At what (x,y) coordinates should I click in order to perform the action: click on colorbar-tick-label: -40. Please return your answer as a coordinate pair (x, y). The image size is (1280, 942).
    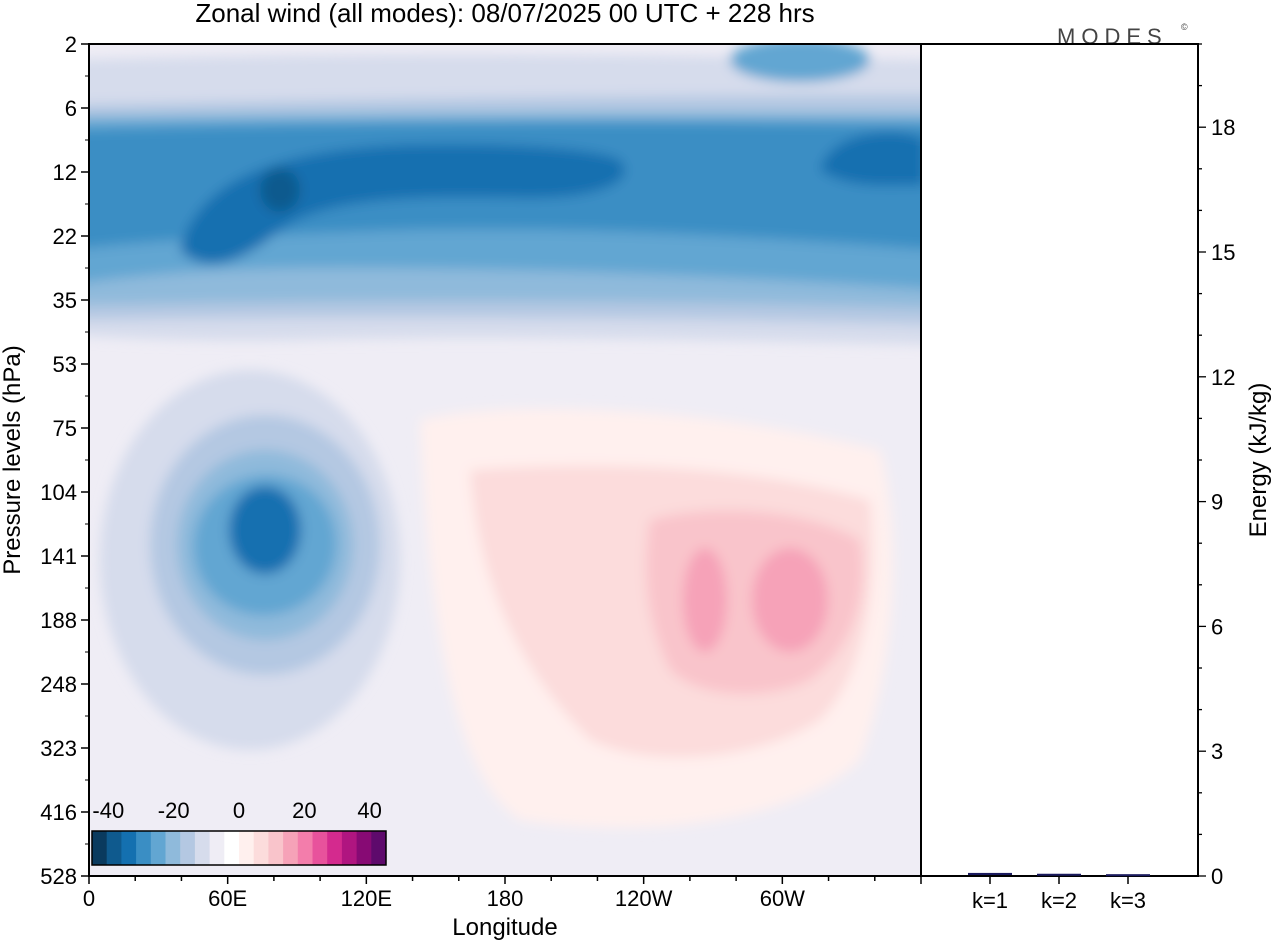
    Looking at the image, I should click on (108, 810).